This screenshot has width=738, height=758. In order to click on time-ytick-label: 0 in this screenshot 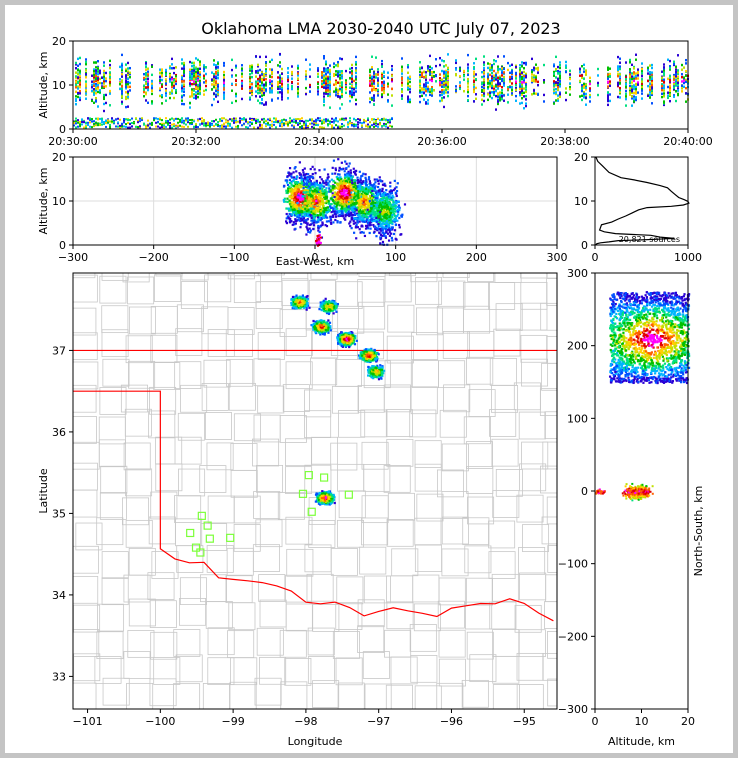, I will do `click(62, 129)`.